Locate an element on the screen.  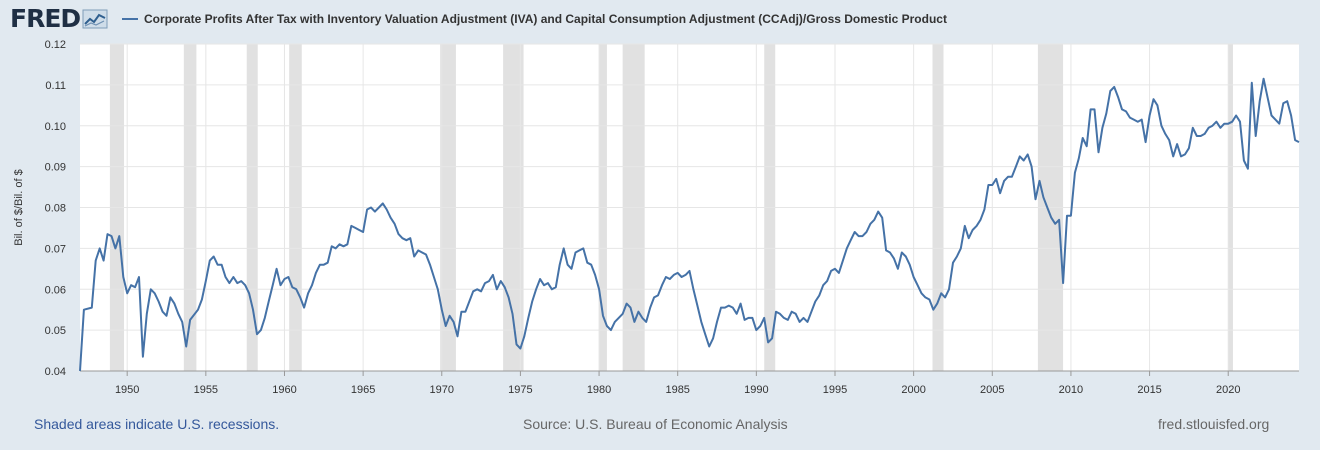
y-tick-label: 0.11 is located at coordinates (55, 86).